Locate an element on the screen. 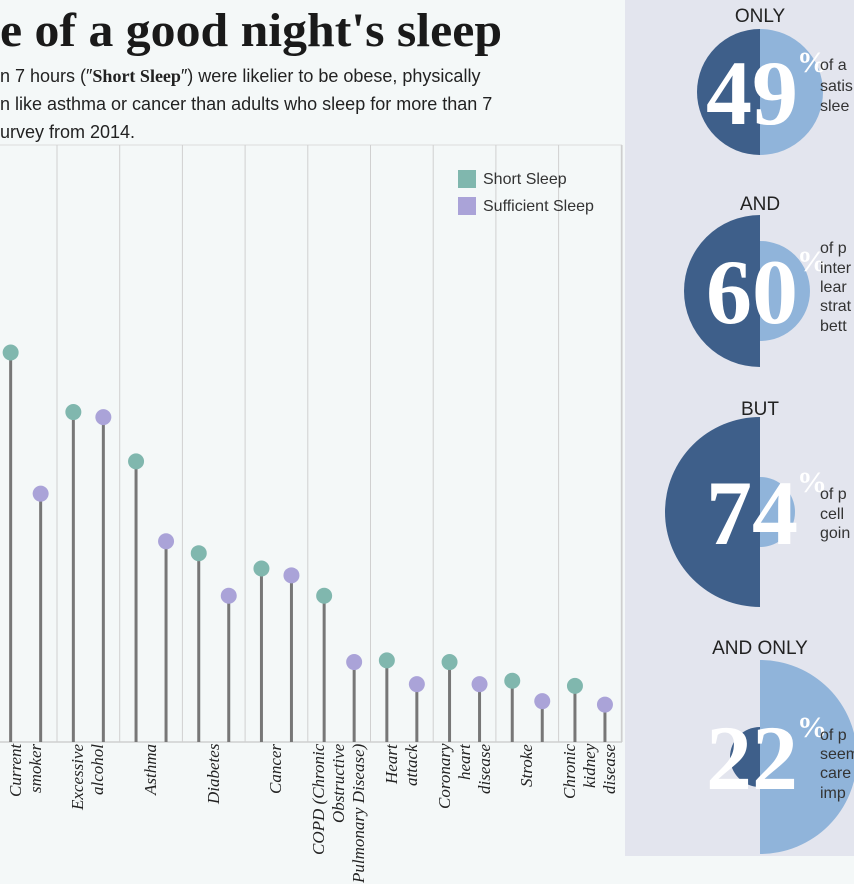 This screenshot has width=854, height=884. x-tick-label: Diabetes is located at coordinates (213, 774).